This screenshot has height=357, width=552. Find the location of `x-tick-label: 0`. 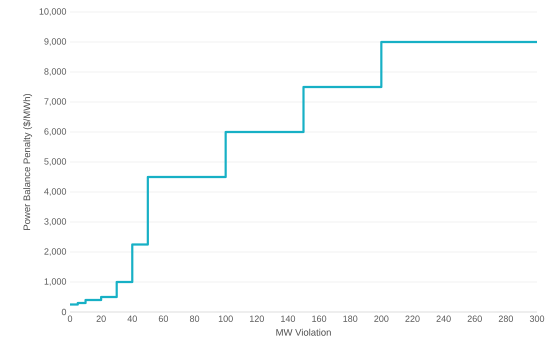

x-tick-label: 0 is located at coordinates (70, 319).